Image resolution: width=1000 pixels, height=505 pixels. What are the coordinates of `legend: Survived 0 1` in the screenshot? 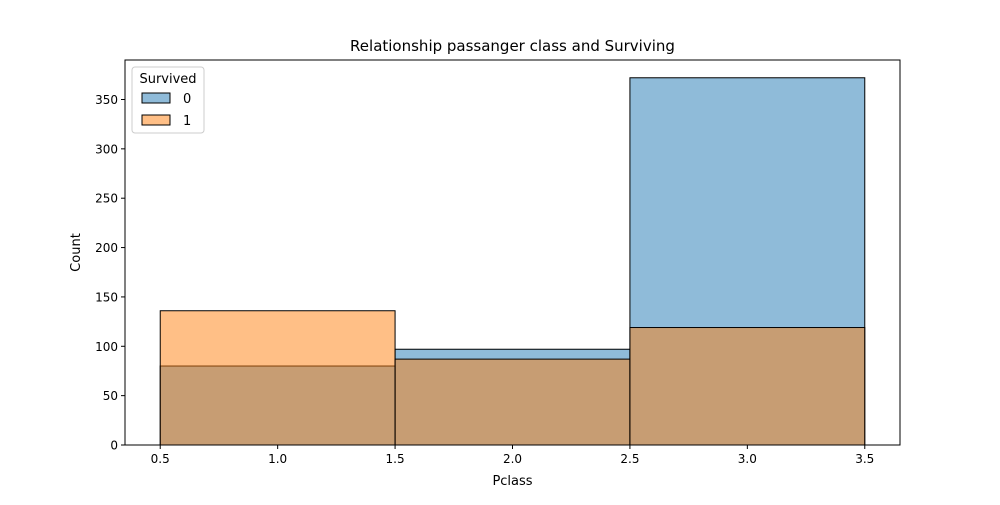 It's located at (168, 100).